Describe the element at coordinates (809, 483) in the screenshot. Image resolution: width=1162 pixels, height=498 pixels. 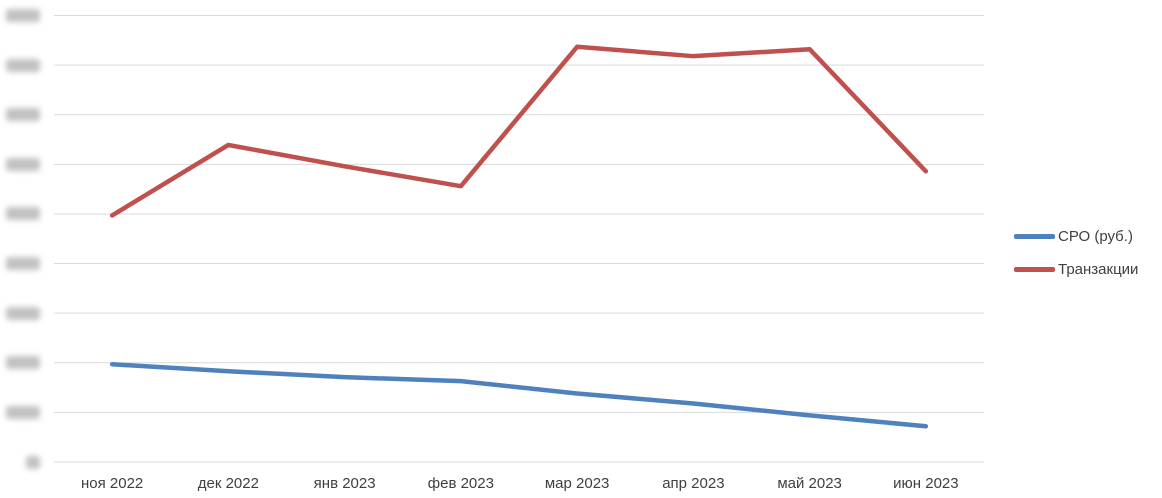
I see `x-axis-label: май 2023` at that location.